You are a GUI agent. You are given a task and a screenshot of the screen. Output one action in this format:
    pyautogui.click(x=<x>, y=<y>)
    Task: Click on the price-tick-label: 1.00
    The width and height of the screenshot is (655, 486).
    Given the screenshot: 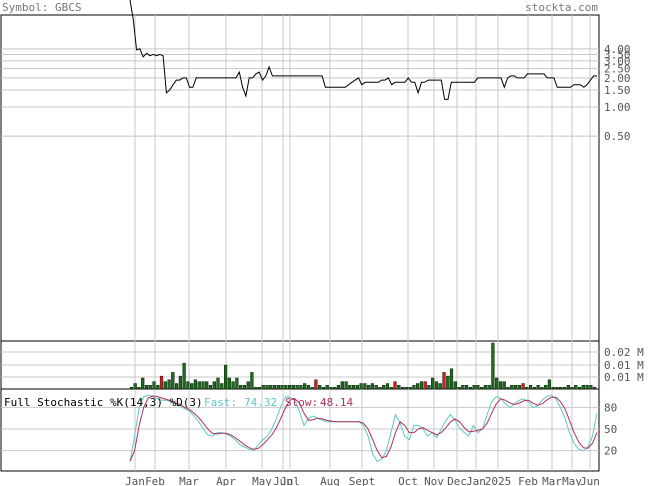 What is the action you would take?
    pyautogui.click(x=617, y=107)
    